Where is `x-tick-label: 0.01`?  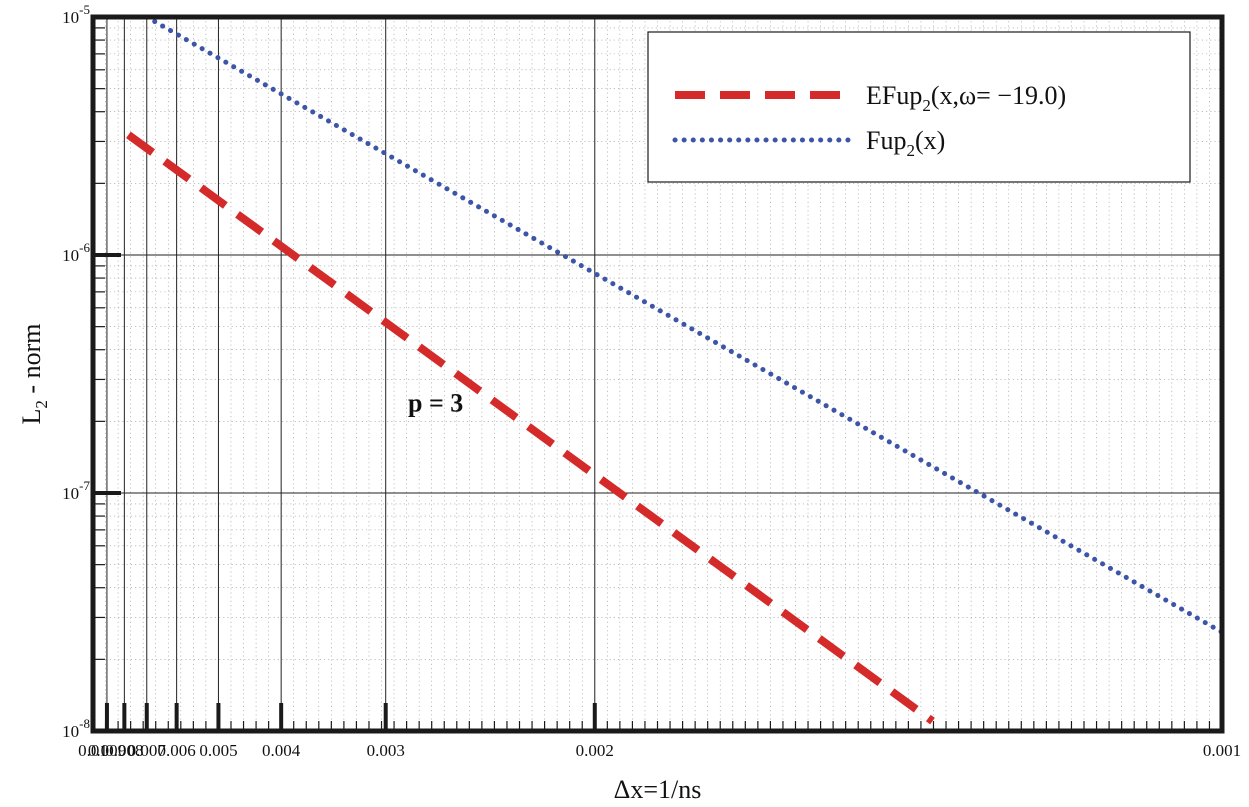
x-tick-label: 0.01 is located at coordinates (93, 750).